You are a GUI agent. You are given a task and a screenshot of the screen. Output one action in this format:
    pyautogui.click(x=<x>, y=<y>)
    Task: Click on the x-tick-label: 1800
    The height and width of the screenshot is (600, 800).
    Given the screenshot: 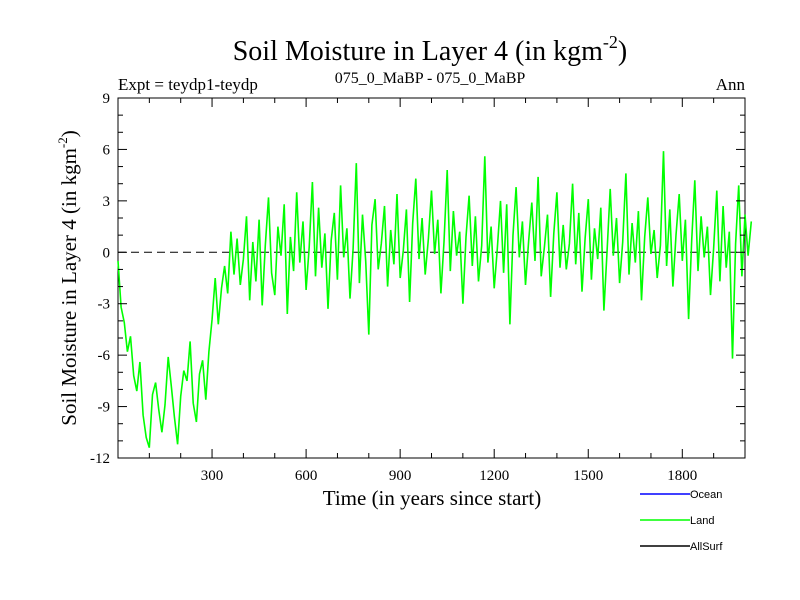 What is the action you would take?
    pyautogui.click(x=682, y=476)
    